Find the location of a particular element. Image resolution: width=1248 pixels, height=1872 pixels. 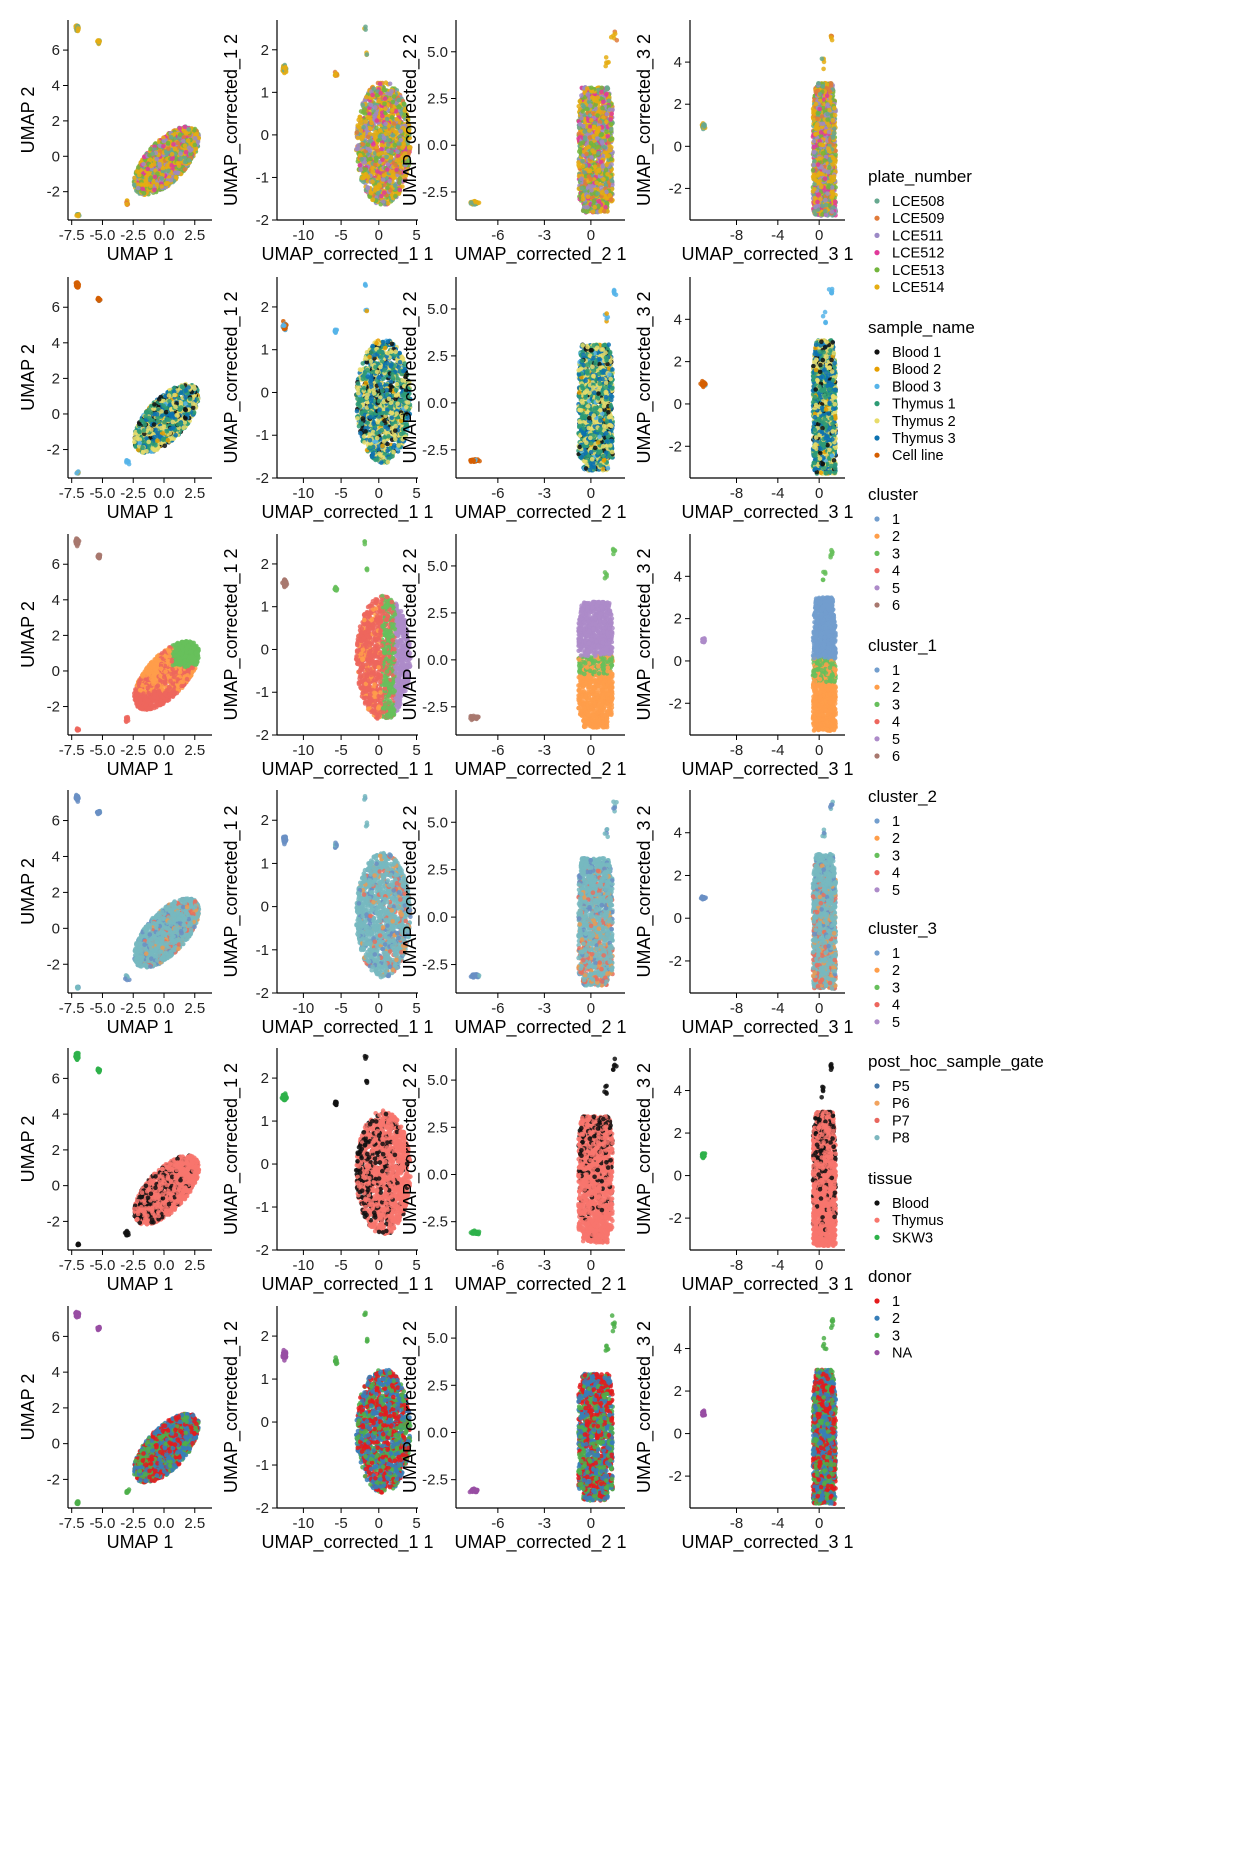

points-plate_number-umap is located at coordinates (137, 120).